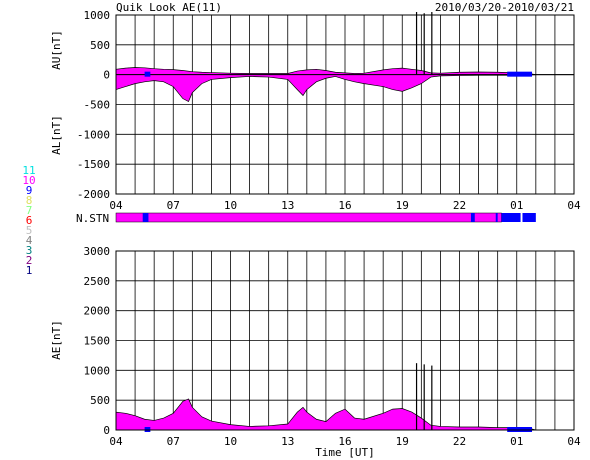  What do you see at coordinates (29, 210) in the screenshot?
I see `station-legend-item: 7` at bounding box center [29, 210].